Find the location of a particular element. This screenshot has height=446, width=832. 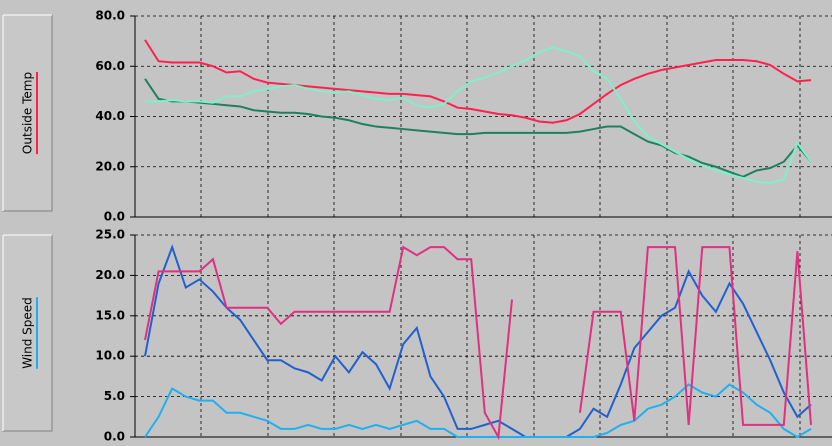

y-tick-label: 80.0 is located at coordinates (110, 16).